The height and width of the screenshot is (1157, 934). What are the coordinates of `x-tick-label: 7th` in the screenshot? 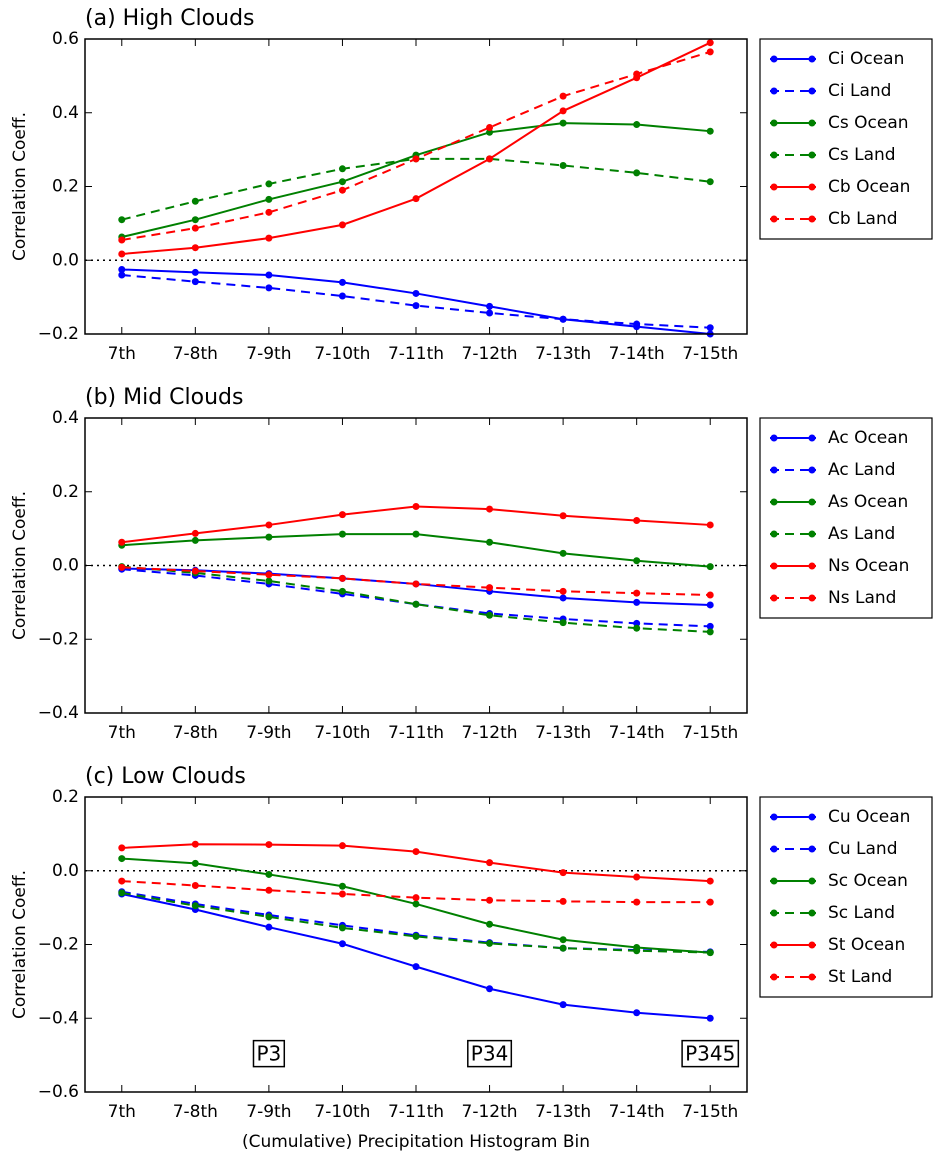 It's located at (122, 733).